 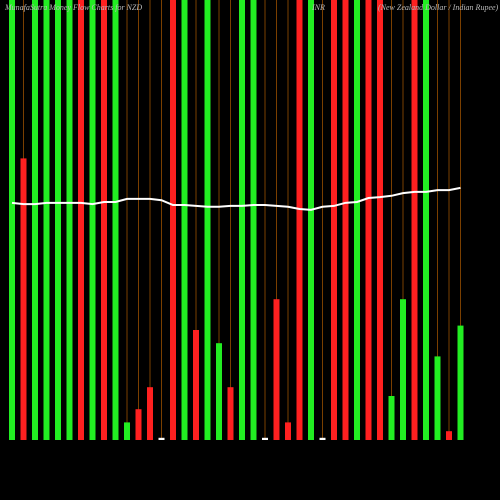 What do you see at coordinates (236, 198) in the screenshot?
I see `price-line` at bounding box center [236, 198].